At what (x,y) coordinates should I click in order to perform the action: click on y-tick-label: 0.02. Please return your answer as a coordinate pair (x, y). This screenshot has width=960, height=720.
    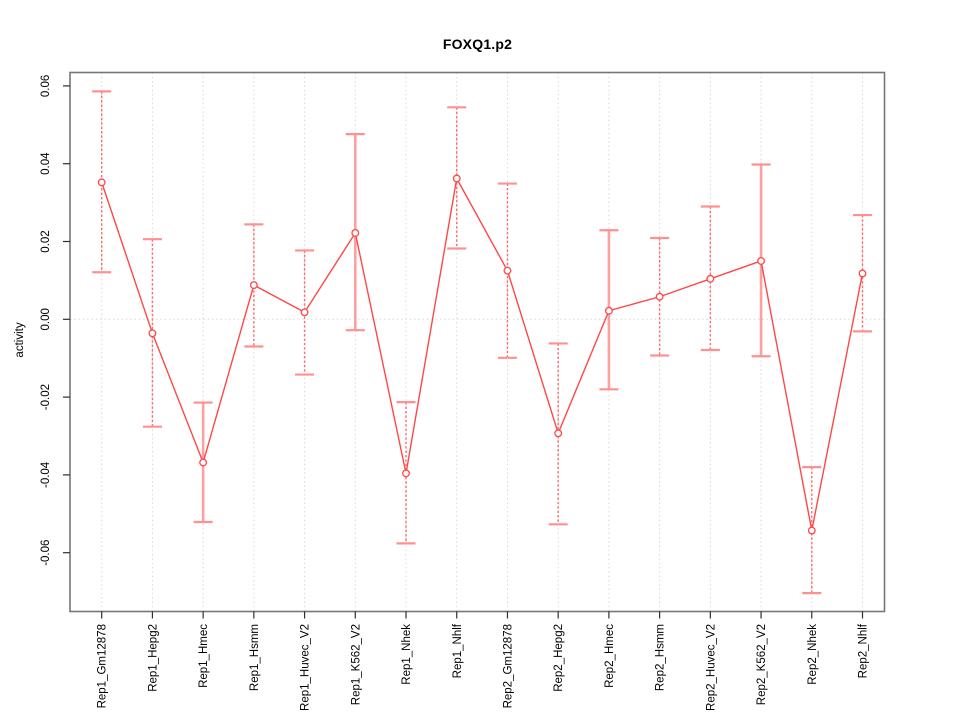
    Looking at the image, I should click on (46, 241).